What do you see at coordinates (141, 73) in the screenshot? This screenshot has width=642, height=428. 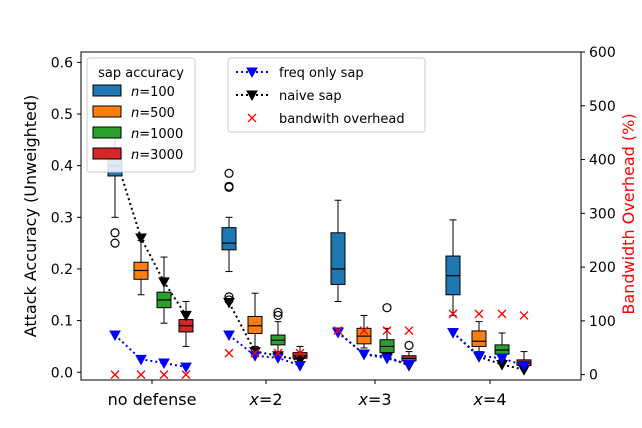 I see `legend-title: sap accuracy` at bounding box center [141, 73].